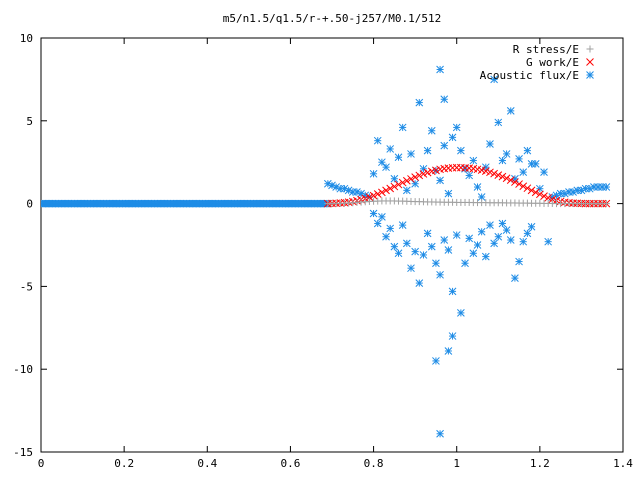 The image size is (640, 480). I want to click on x-tick-label: 0.2, so click(124, 463).